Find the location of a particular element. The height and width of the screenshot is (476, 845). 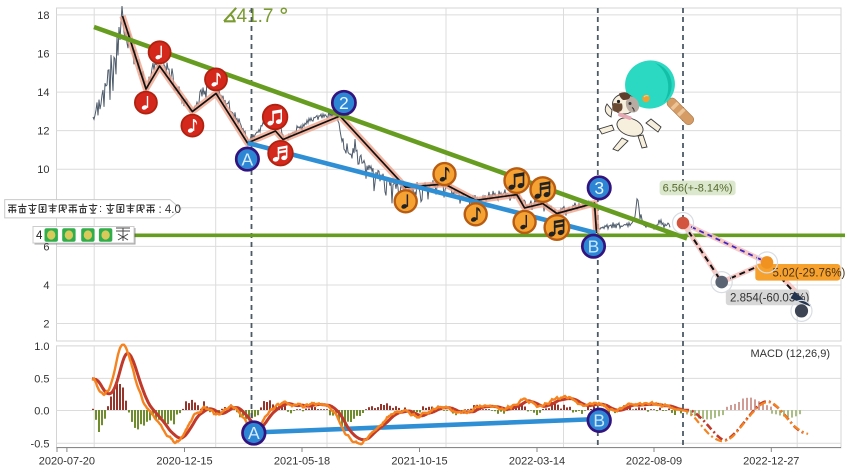

svg-text: 14 is located at coordinates (43, 93).